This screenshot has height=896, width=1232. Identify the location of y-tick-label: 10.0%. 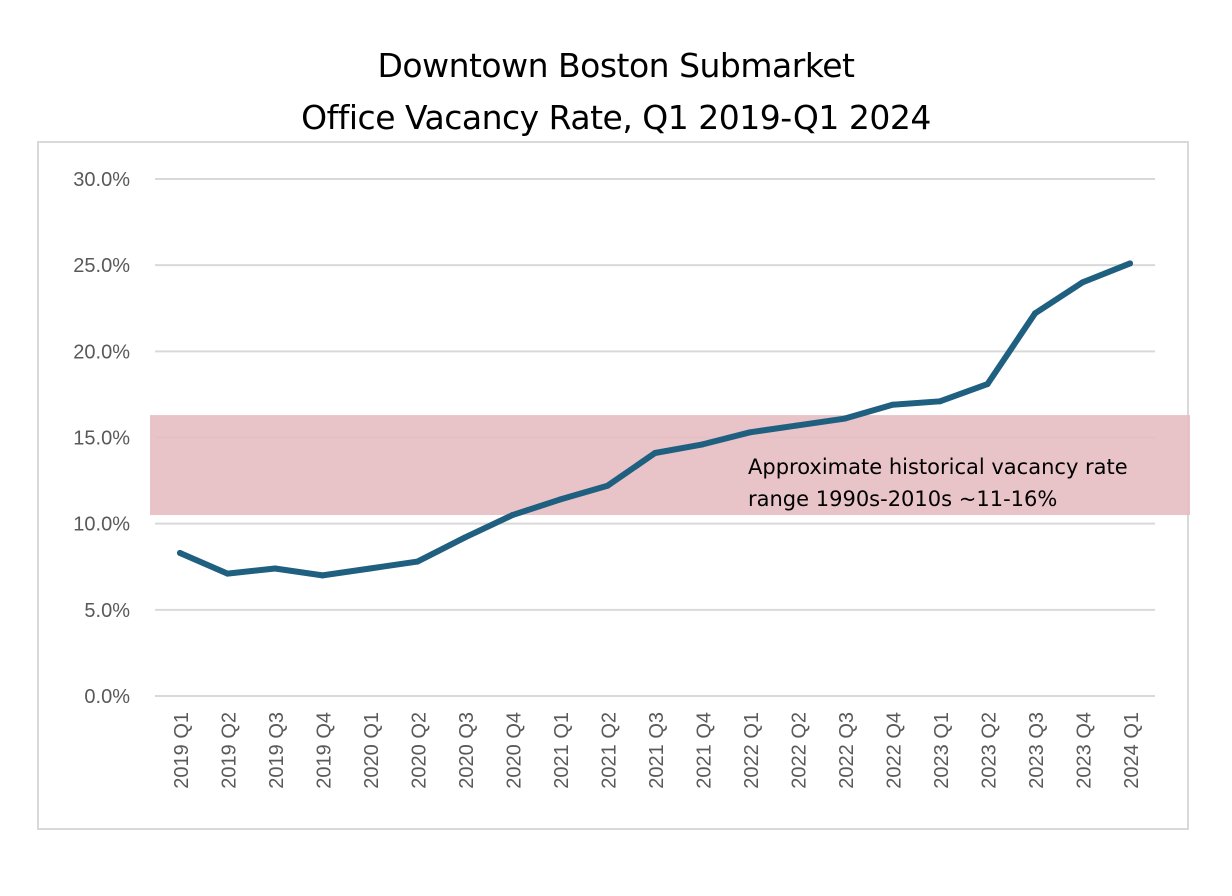
(101, 525).